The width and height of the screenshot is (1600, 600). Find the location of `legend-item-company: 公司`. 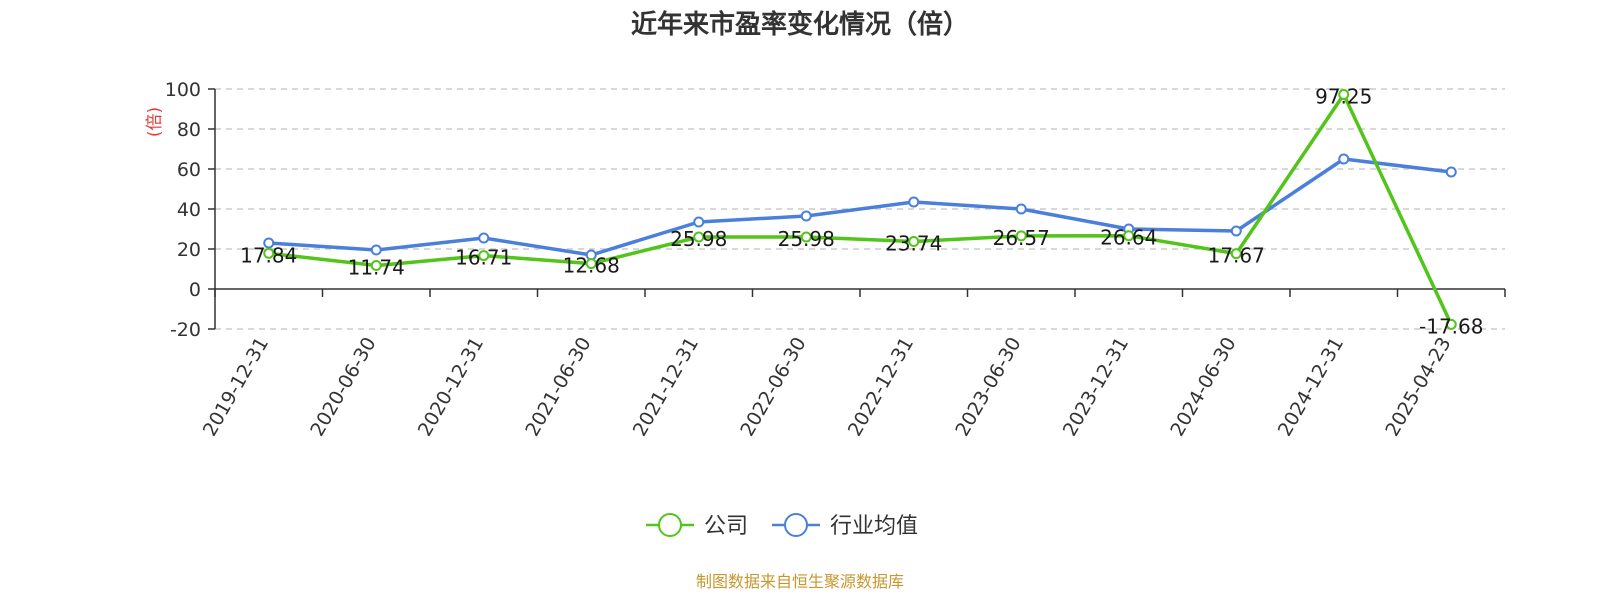

legend-item-company: 公司 is located at coordinates (697, 526).